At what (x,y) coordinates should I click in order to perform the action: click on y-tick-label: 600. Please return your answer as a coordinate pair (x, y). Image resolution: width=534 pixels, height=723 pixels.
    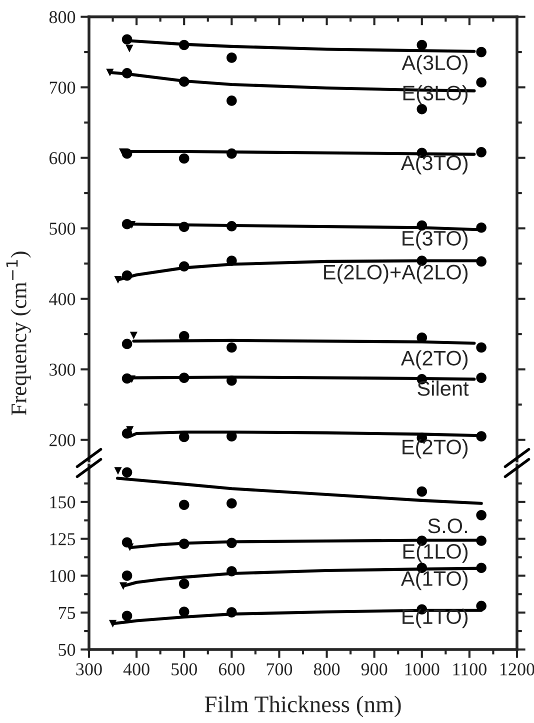
    Looking at the image, I should click on (63, 158).